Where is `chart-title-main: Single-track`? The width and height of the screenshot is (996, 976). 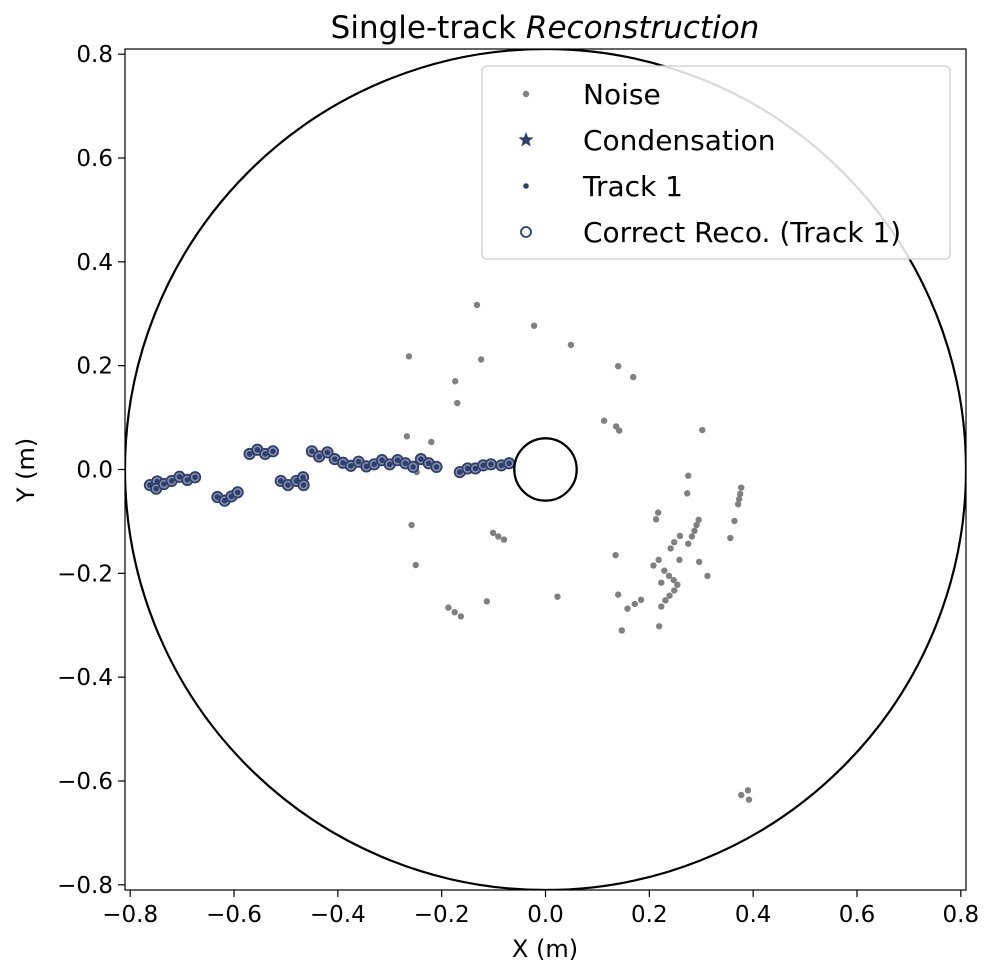 chart-title-main: Single-track is located at coordinates (423, 28).